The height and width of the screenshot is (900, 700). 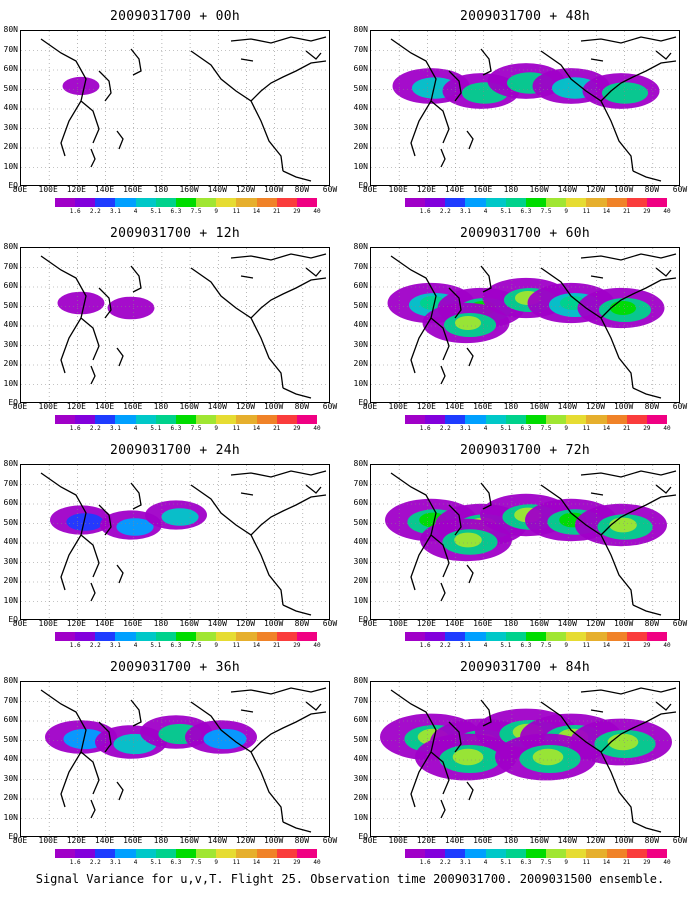 I want to click on colorbar-tick-label: 4, so click(x=135, y=428).